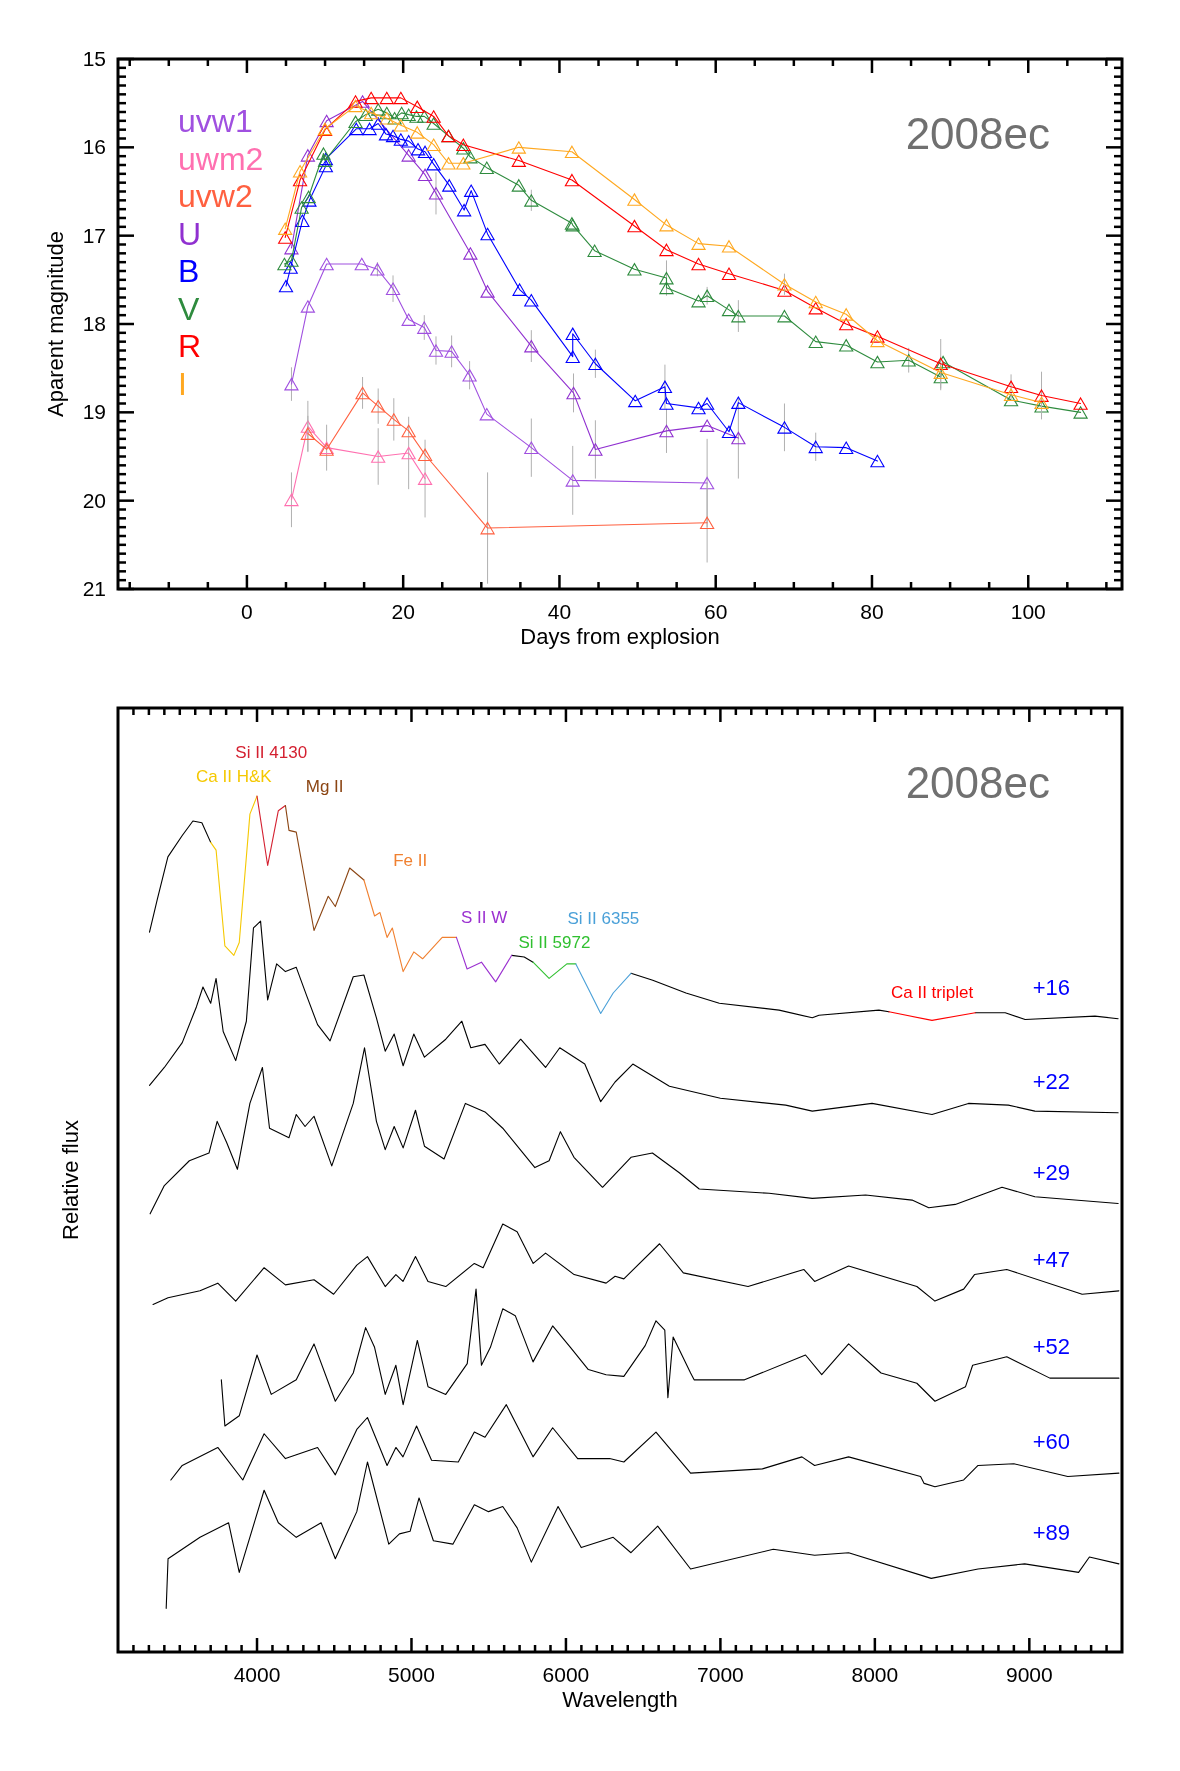  Describe the element at coordinates (234, 777) in the screenshot. I see `series-label: Ca II H&K` at that location.